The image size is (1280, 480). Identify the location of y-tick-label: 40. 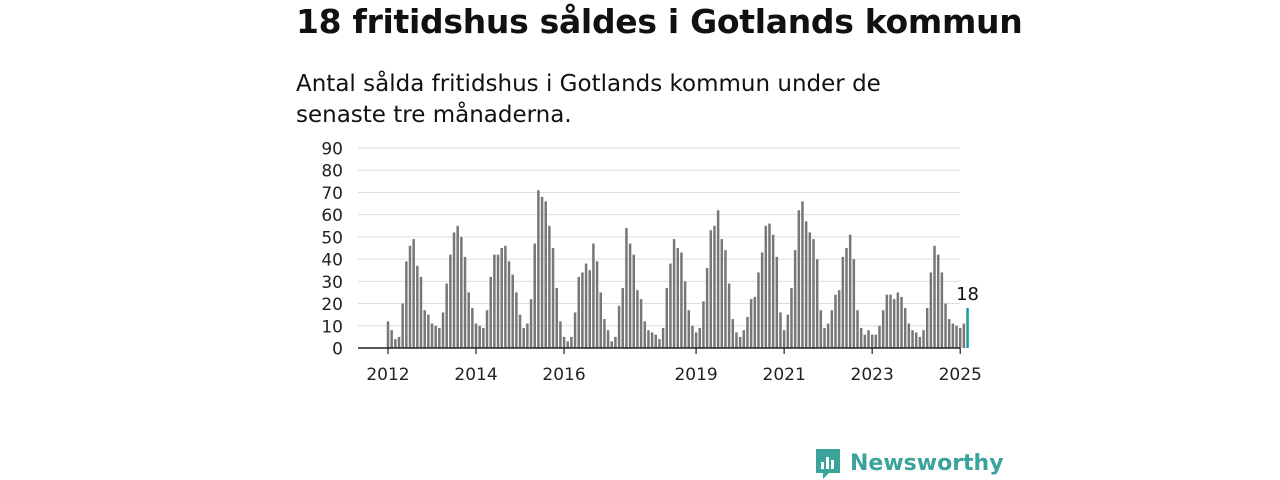
(332, 261).